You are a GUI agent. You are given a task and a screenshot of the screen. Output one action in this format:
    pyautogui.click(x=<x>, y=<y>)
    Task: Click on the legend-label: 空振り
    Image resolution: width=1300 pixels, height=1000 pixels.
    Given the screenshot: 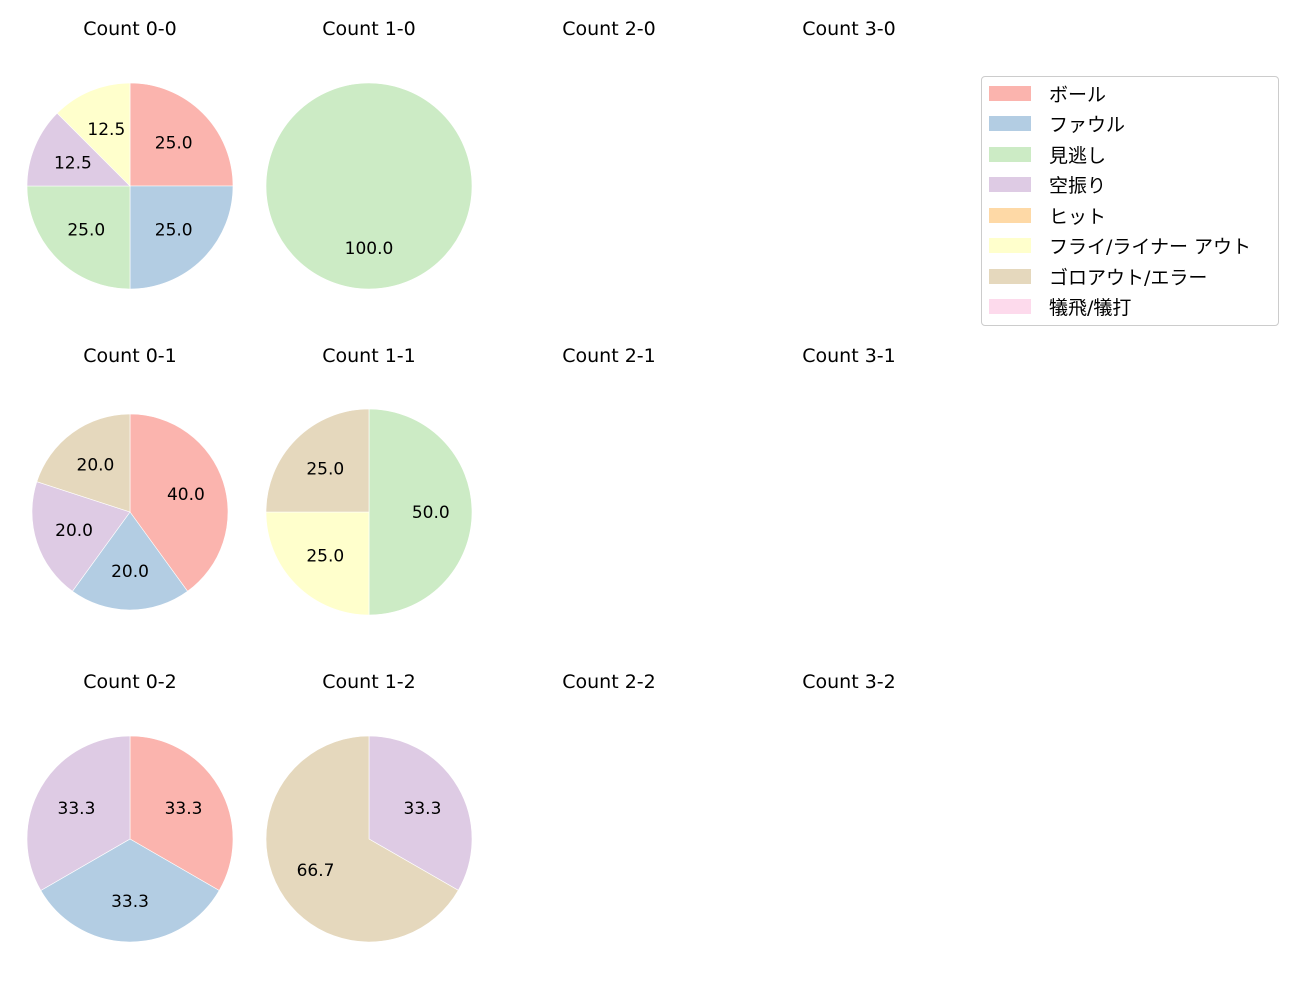 What is the action you would take?
    pyautogui.click(x=1078, y=186)
    